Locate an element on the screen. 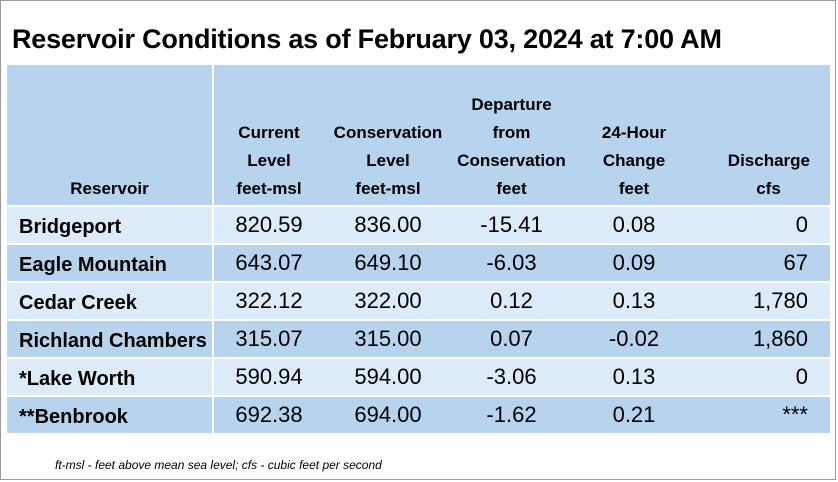  departure: 0.07 is located at coordinates (511, 338).